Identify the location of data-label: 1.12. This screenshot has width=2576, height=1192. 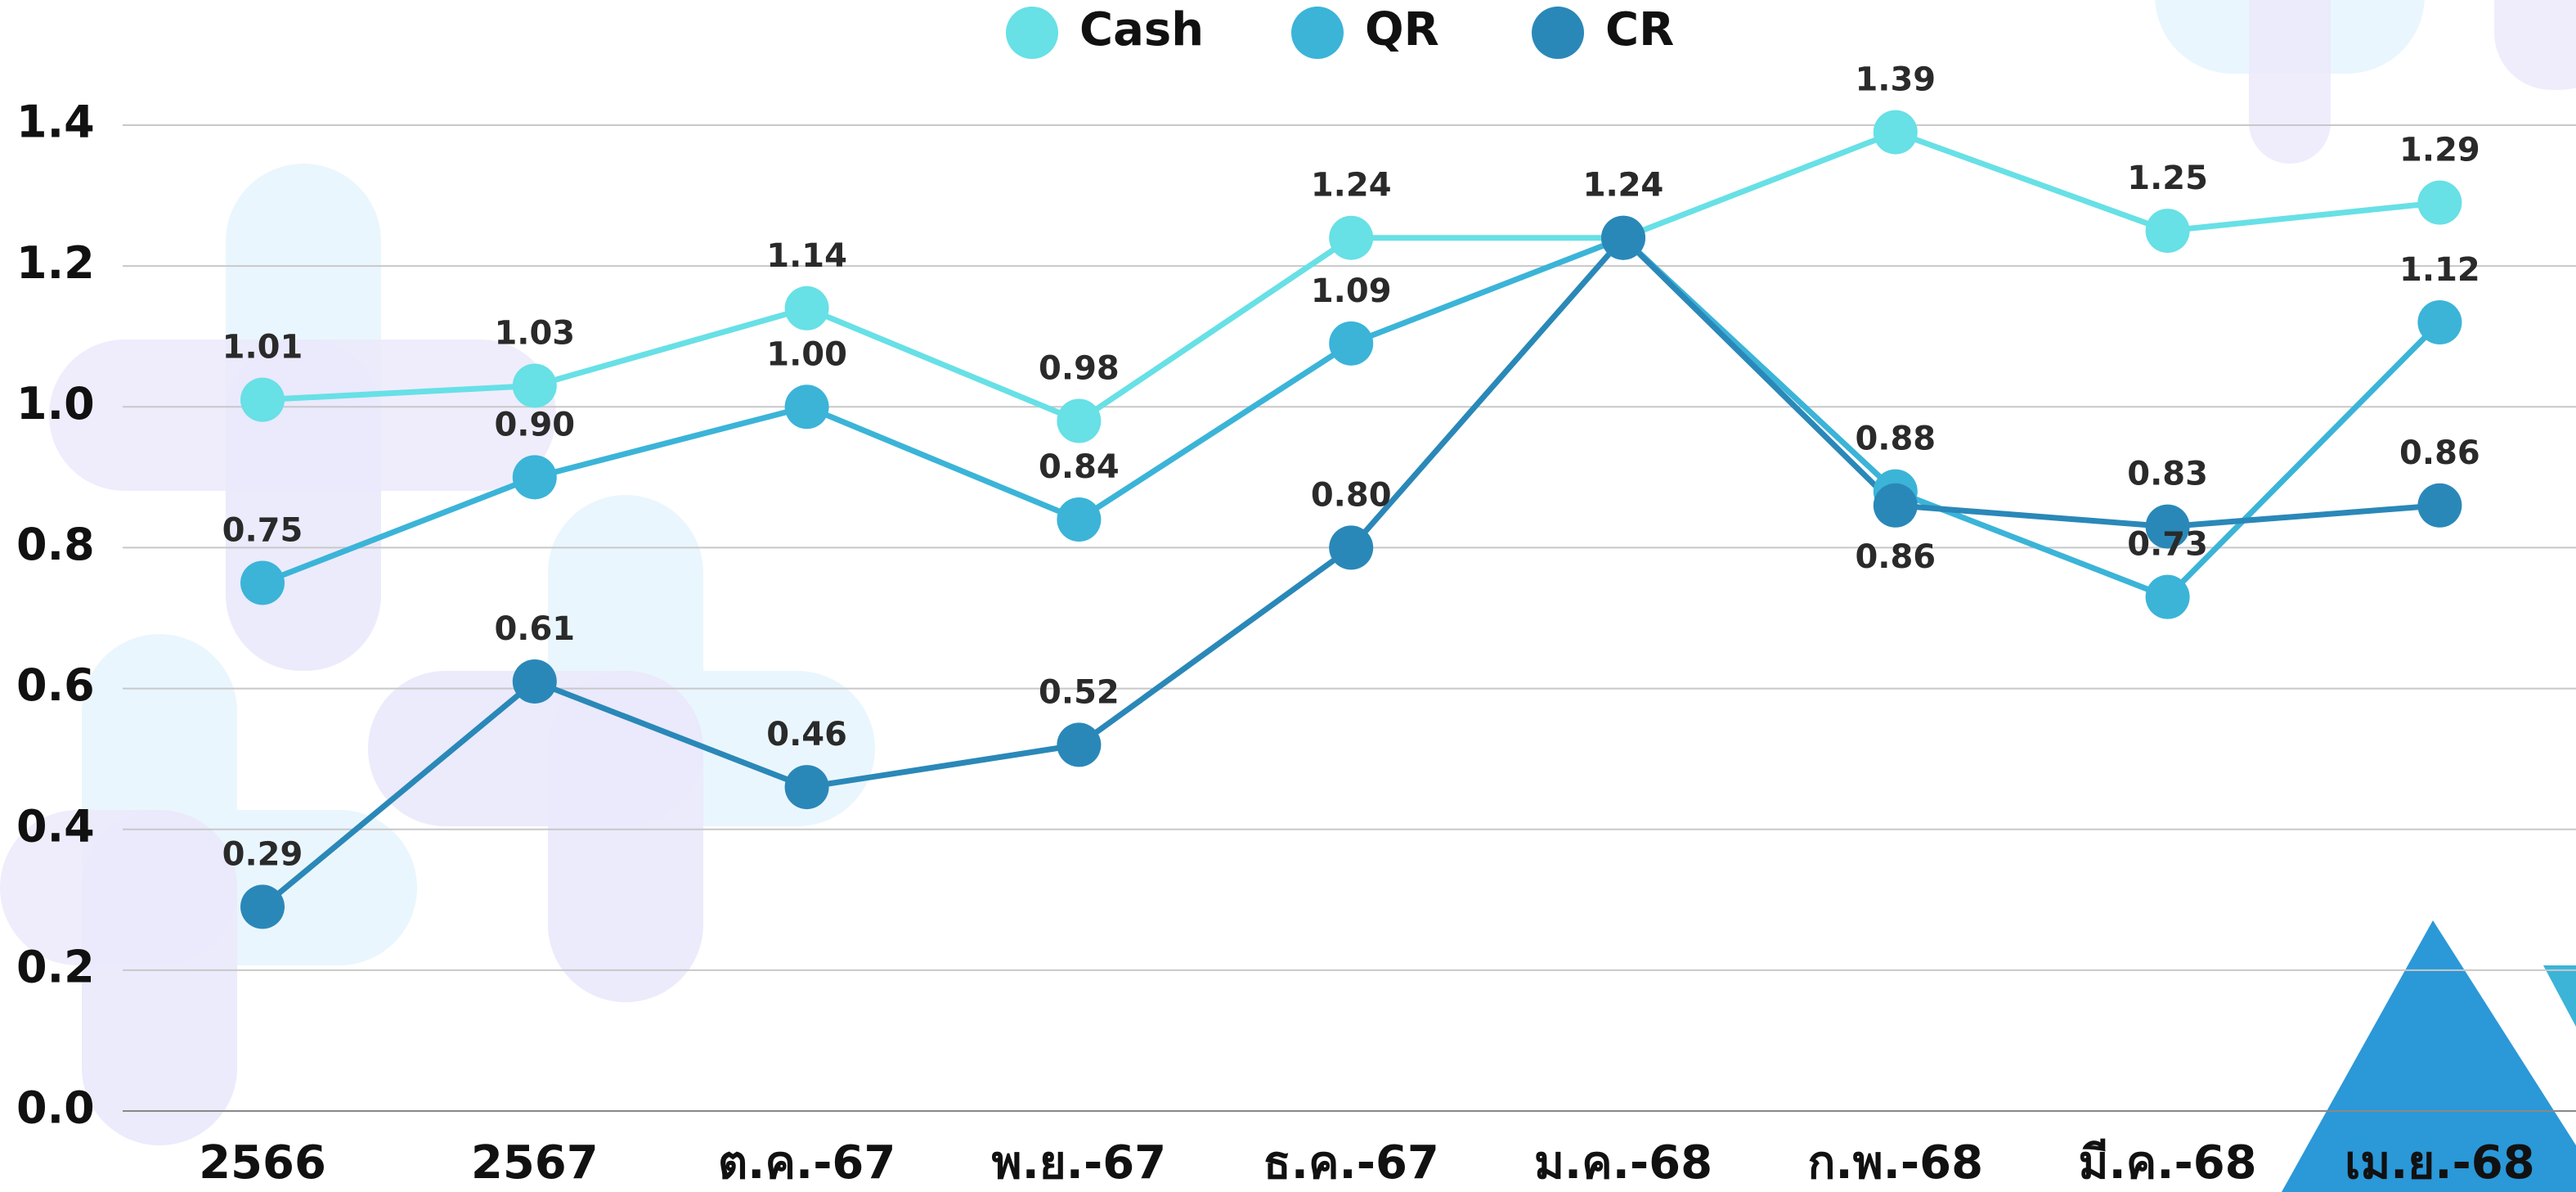
(2440, 270).